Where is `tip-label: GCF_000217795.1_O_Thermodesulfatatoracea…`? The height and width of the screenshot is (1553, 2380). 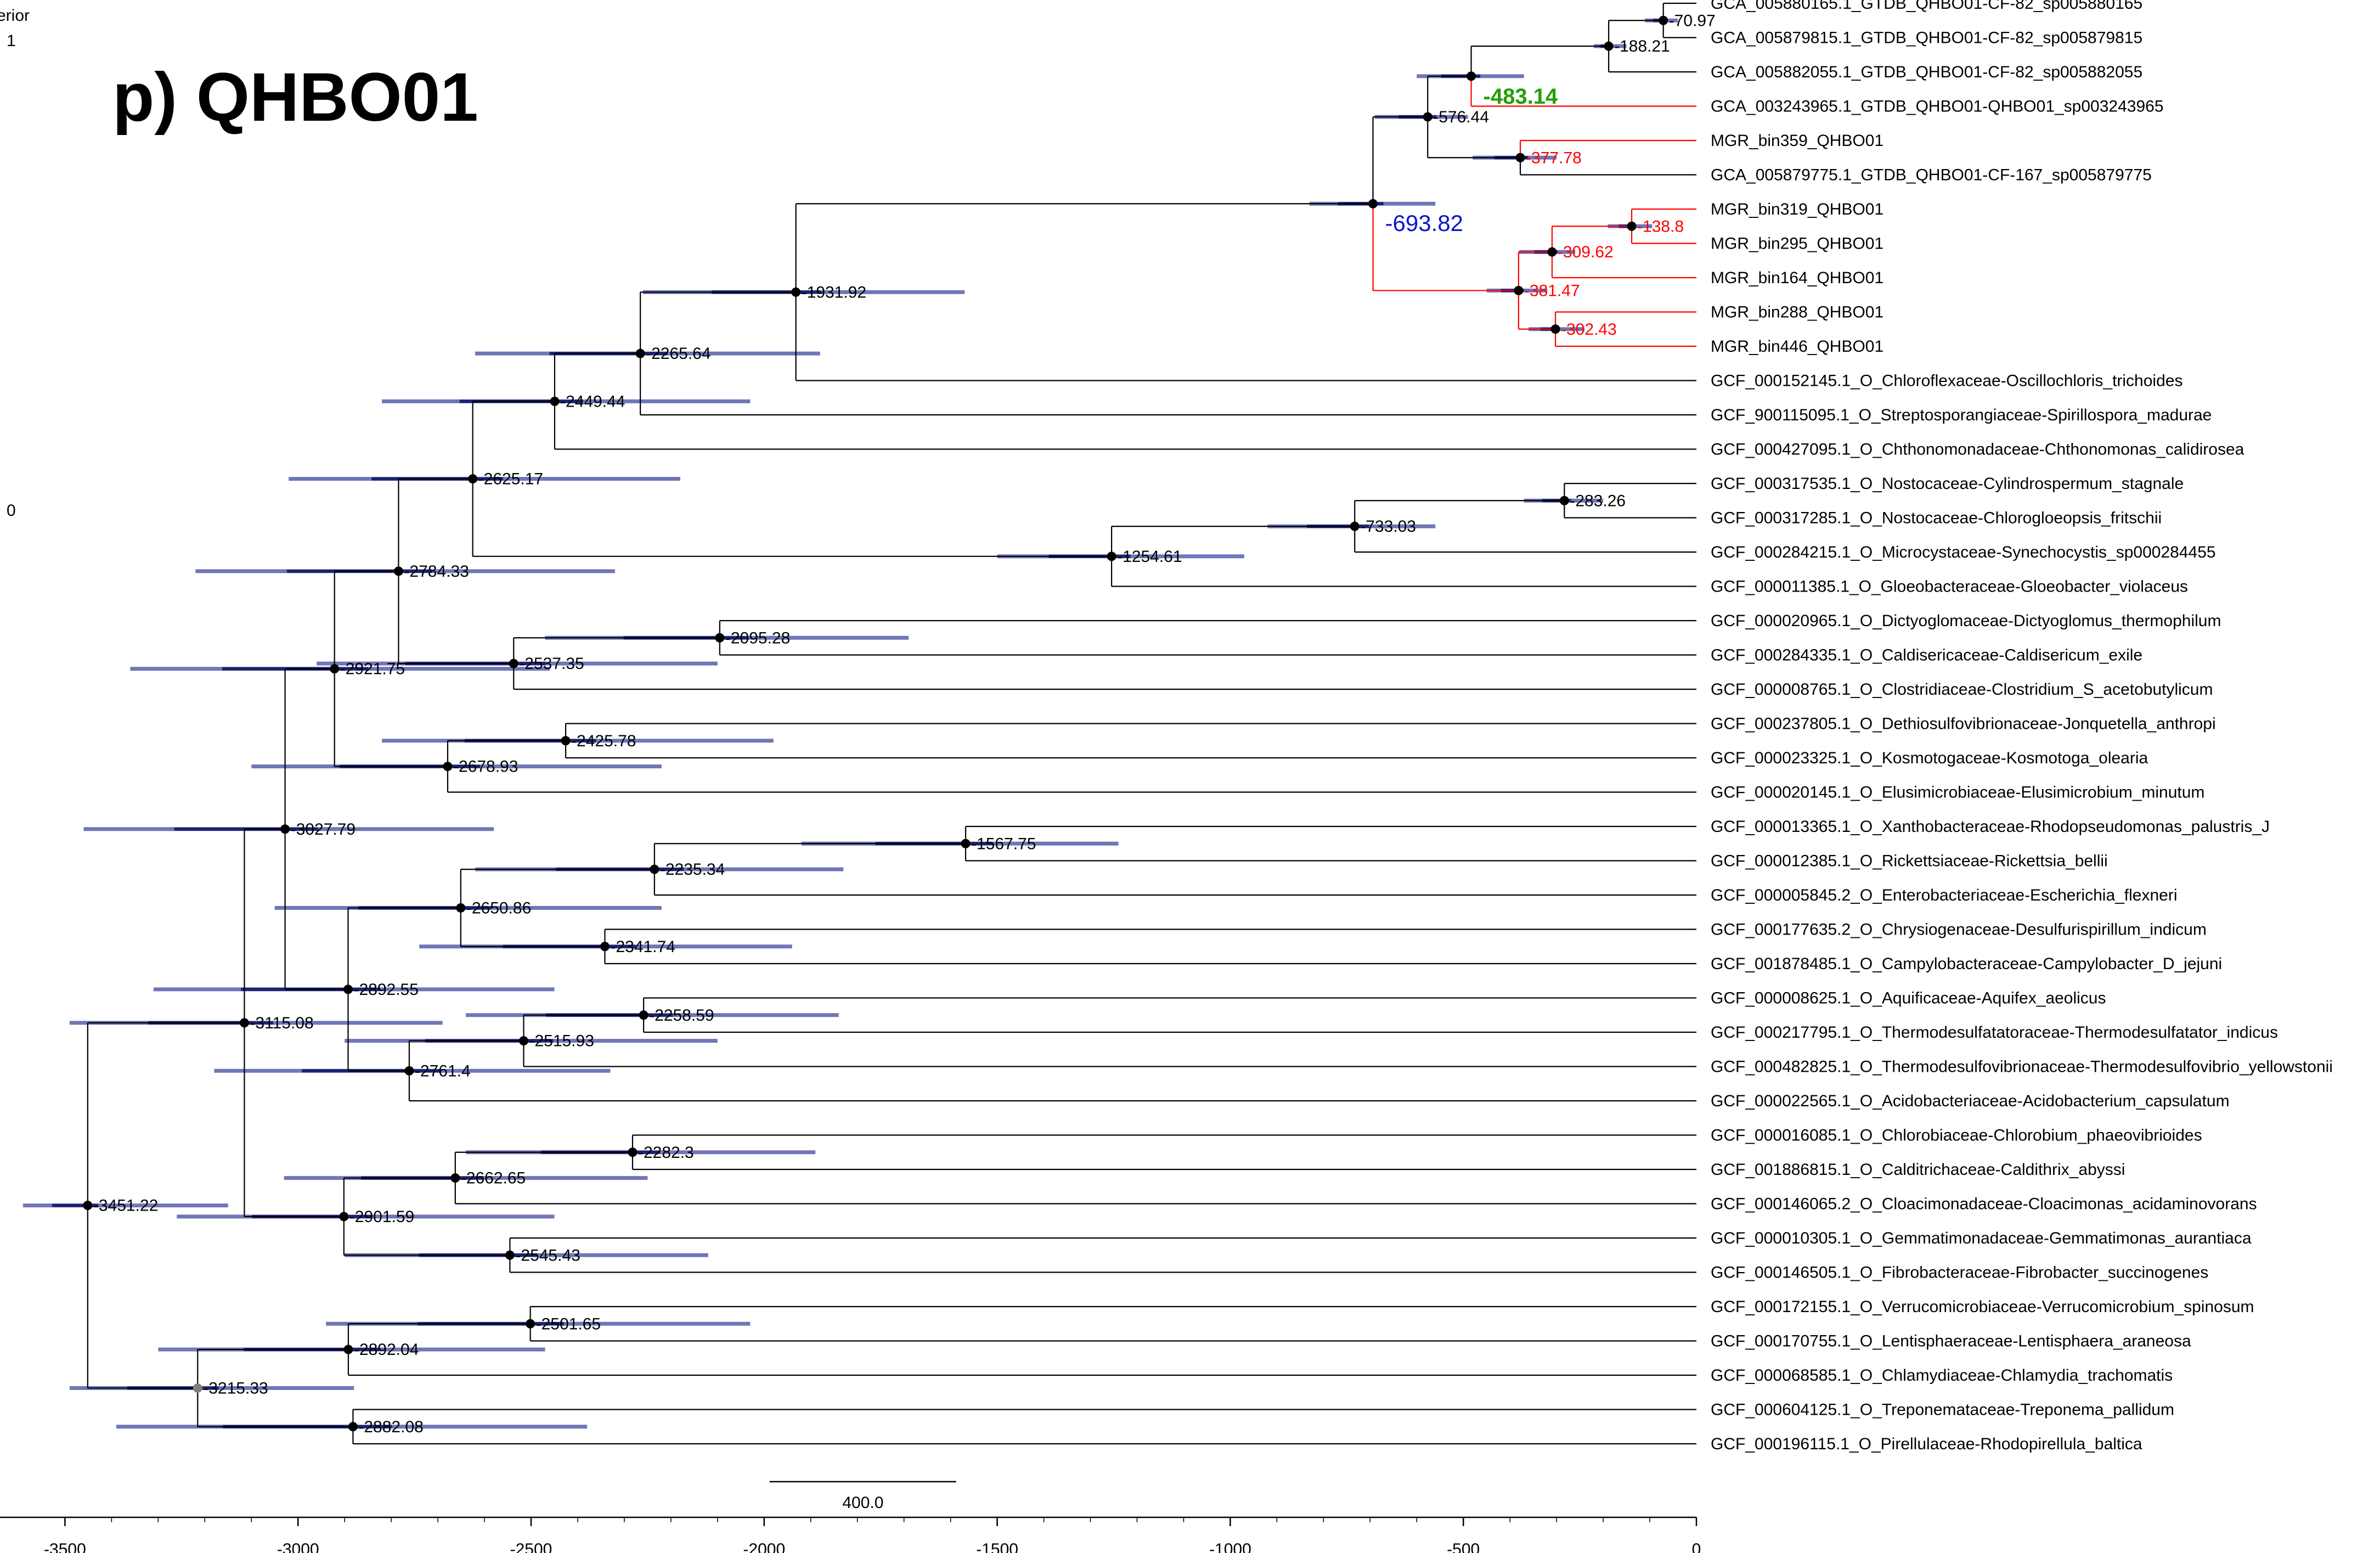 tip-label: GCF_000217795.1_O_Thermodesulfatatoracea… is located at coordinates (1995, 1032).